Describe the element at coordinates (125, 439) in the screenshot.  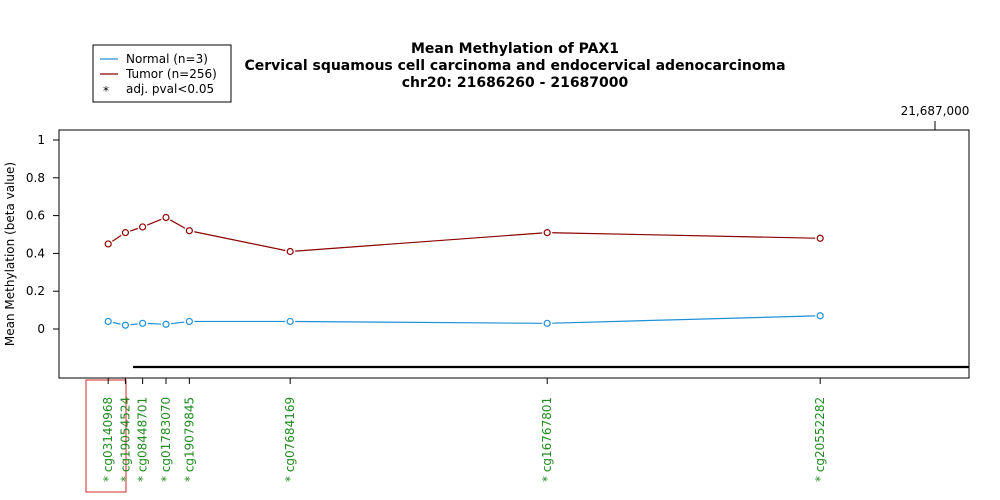
I see `probe-label-cg19054524: * cg19054524` at that location.